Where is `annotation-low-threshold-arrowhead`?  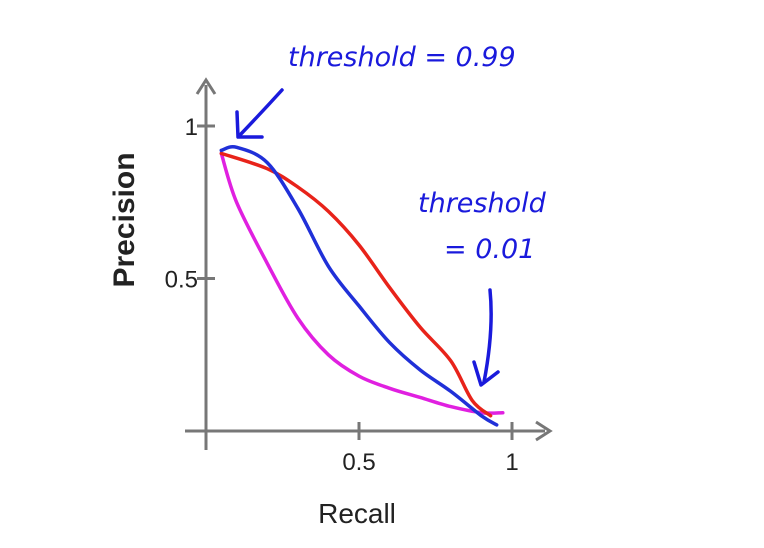
annotation-low-threshold-arrowhead is located at coordinates (486, 373).